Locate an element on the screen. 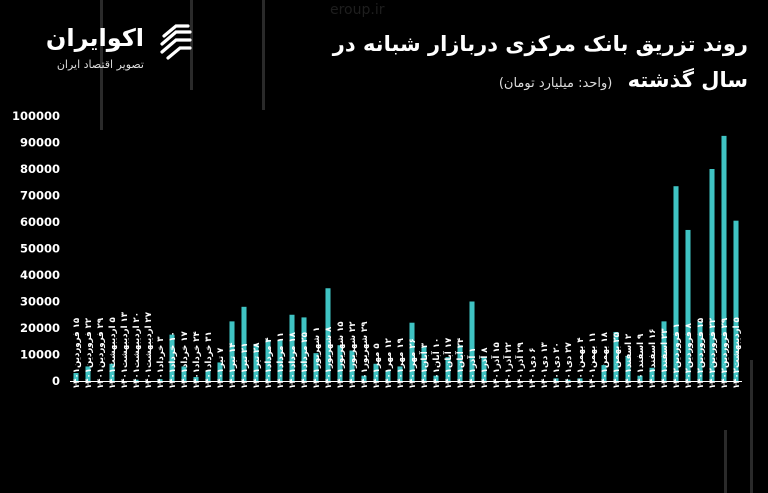 This screenshot has width=768, height=493. x-tick-label: ۱۵ فروردین۱۴۰۱ is located at coordinates (77, 353).